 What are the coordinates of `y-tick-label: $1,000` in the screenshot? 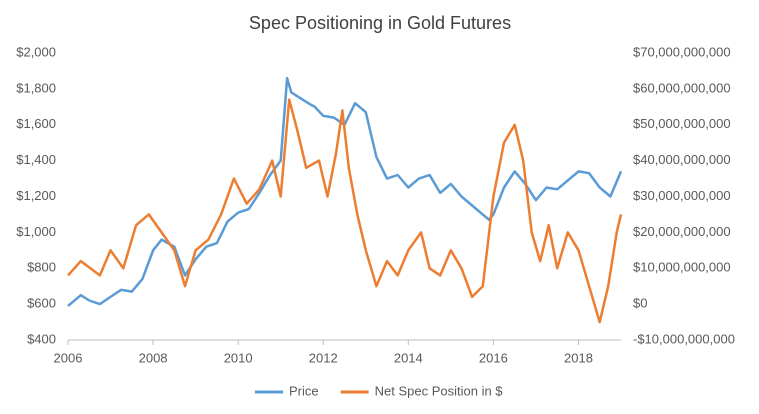 It's located at (36, 231).